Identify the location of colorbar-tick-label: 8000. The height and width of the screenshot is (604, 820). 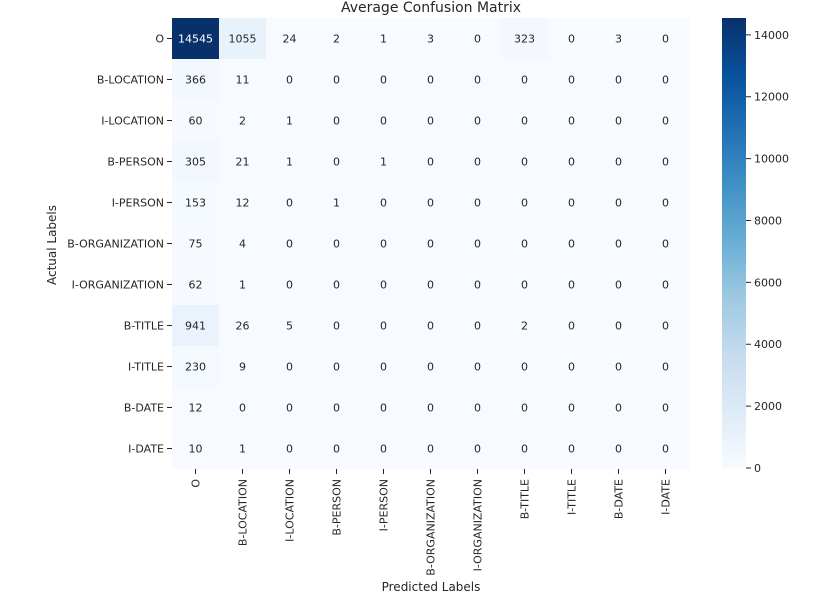
(768, 220).